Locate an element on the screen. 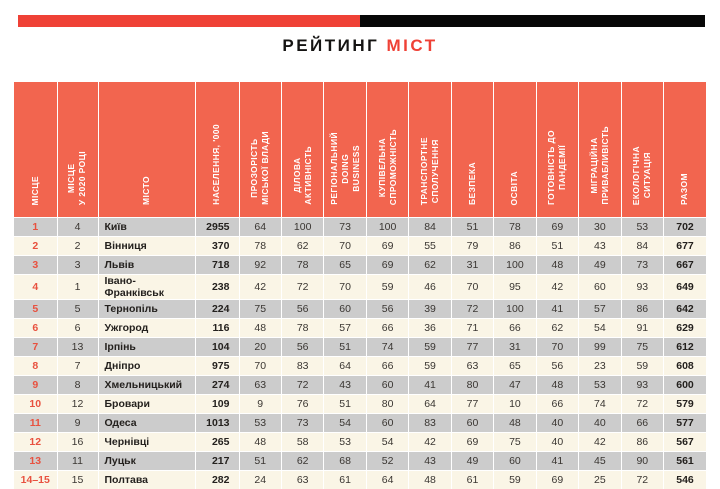 This screenshot has height=489, width=720. page-title-red: МІСТ is located at coordinates (412, 45).